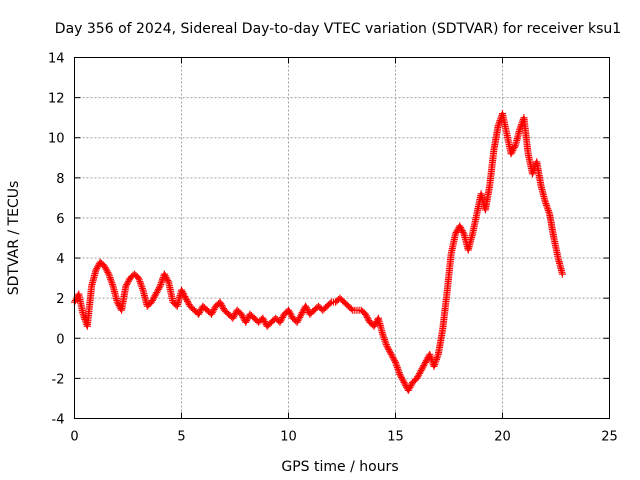 The height and width of the screenshot is (480, 640). Describe the element at coordinates (58, 379) in the screenshot. I see `y-tick-label: -2` at that location.